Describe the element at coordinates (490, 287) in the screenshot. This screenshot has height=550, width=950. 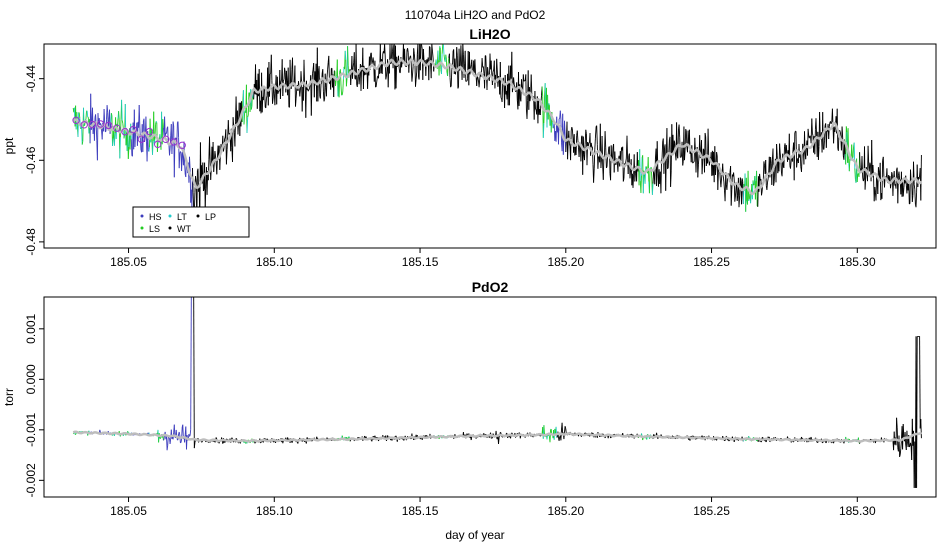
I see `panel-title: PdO2` at that location.